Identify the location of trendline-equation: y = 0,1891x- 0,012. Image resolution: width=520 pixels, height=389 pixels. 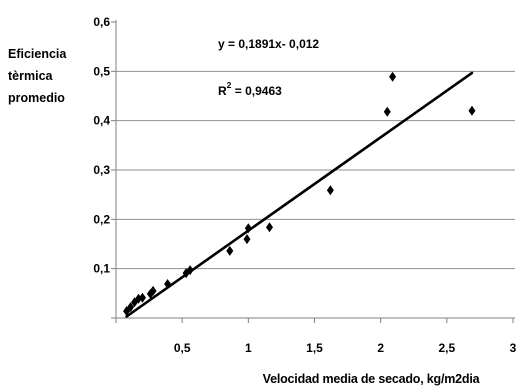
(268, 44).